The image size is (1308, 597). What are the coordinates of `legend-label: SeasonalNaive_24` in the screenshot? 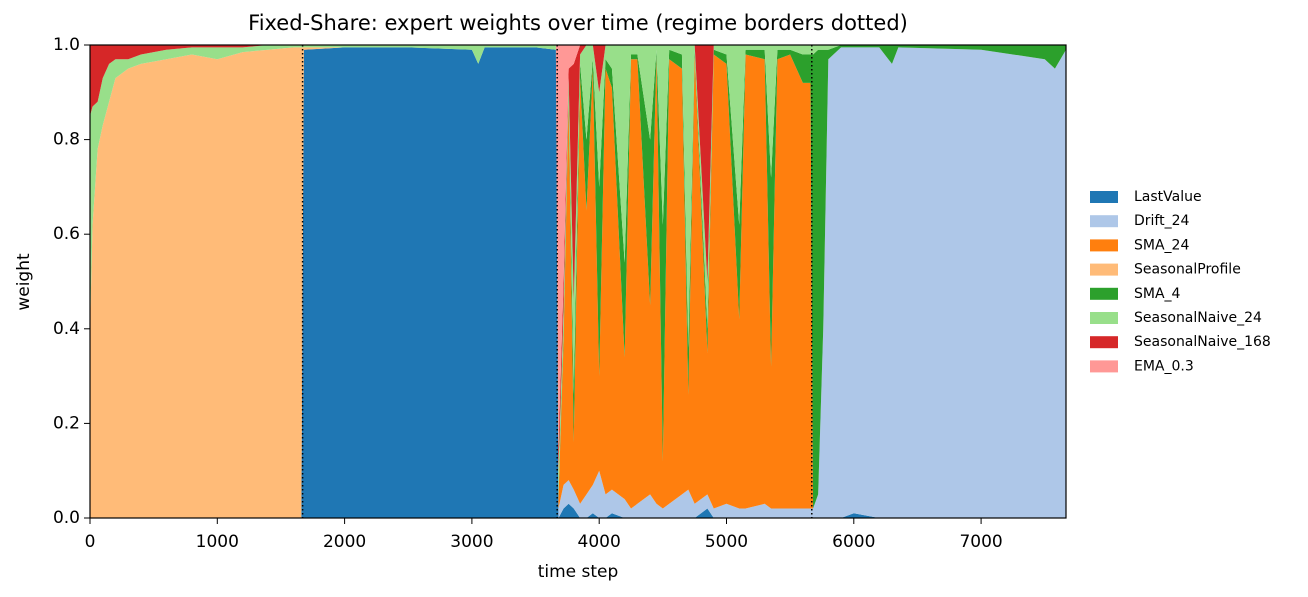 It's located at (1198, 318).